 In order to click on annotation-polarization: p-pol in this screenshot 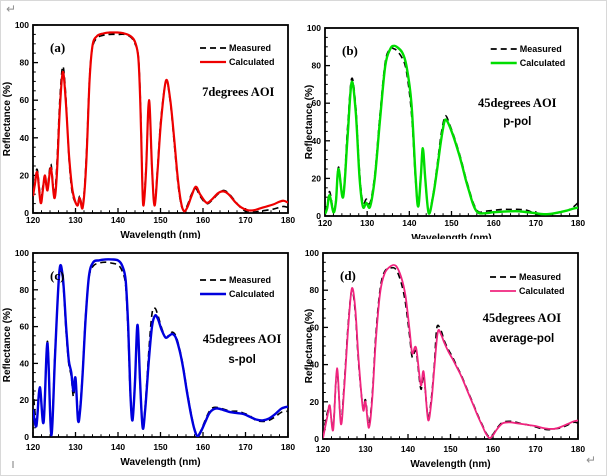, I will do `click(517, 122)`.